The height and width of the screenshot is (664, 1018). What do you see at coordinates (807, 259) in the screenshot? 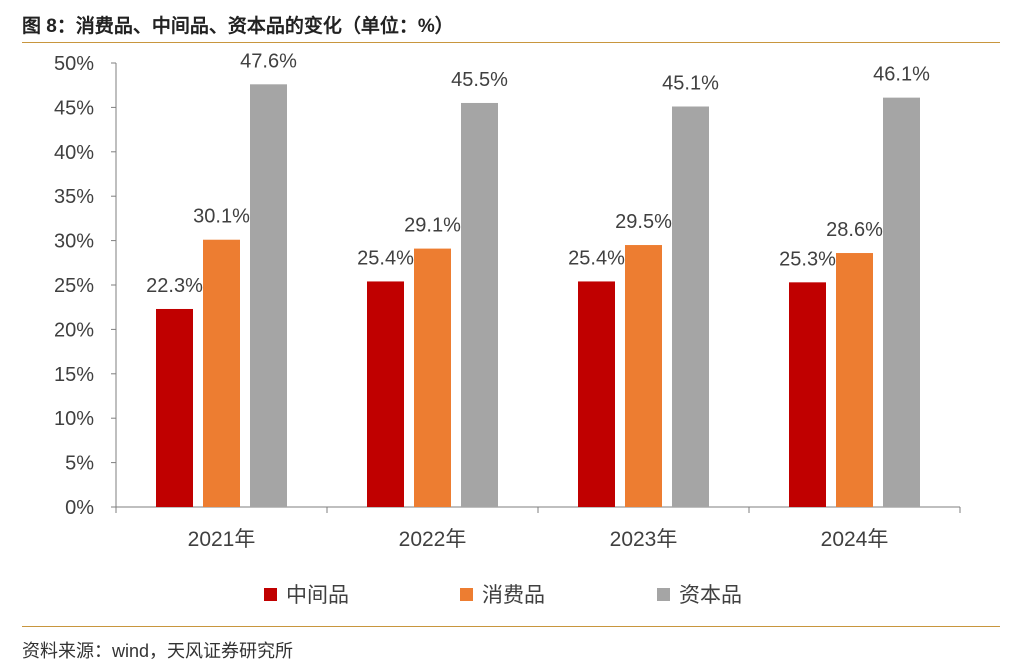
I see `data-label: 25.3%` at bounding box center [807, 259].